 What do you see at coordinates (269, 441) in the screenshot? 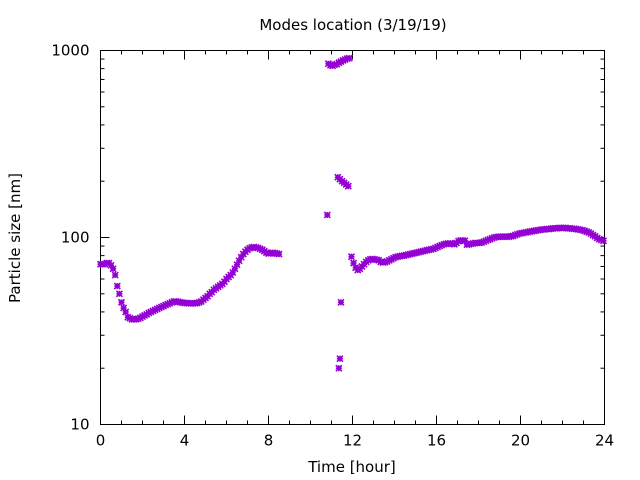
I see `x-tick-label: 8` at bounding box center [269, 441].